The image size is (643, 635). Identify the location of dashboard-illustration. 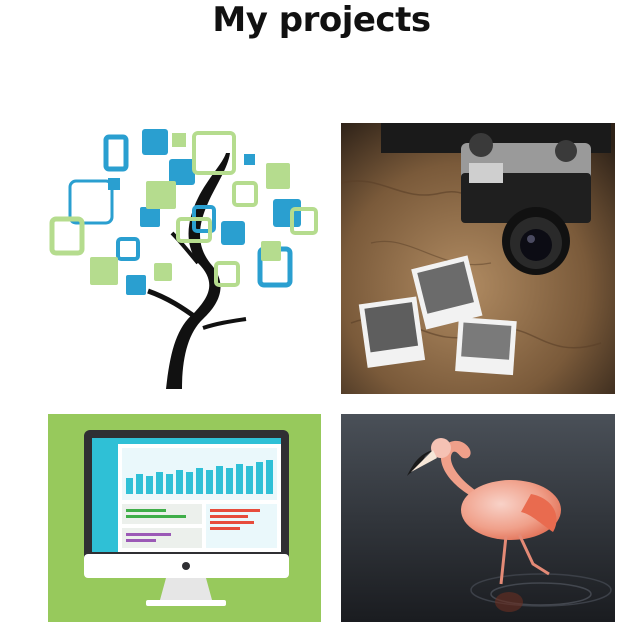
(184, 518).